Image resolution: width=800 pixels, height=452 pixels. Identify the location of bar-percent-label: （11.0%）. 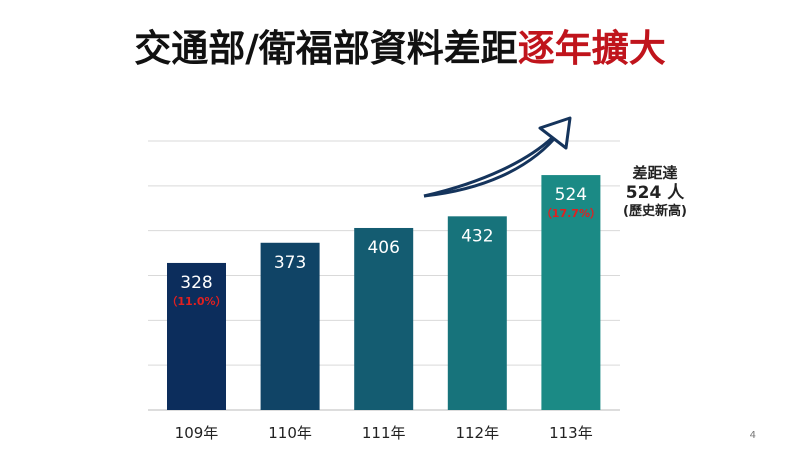
(196, 301).